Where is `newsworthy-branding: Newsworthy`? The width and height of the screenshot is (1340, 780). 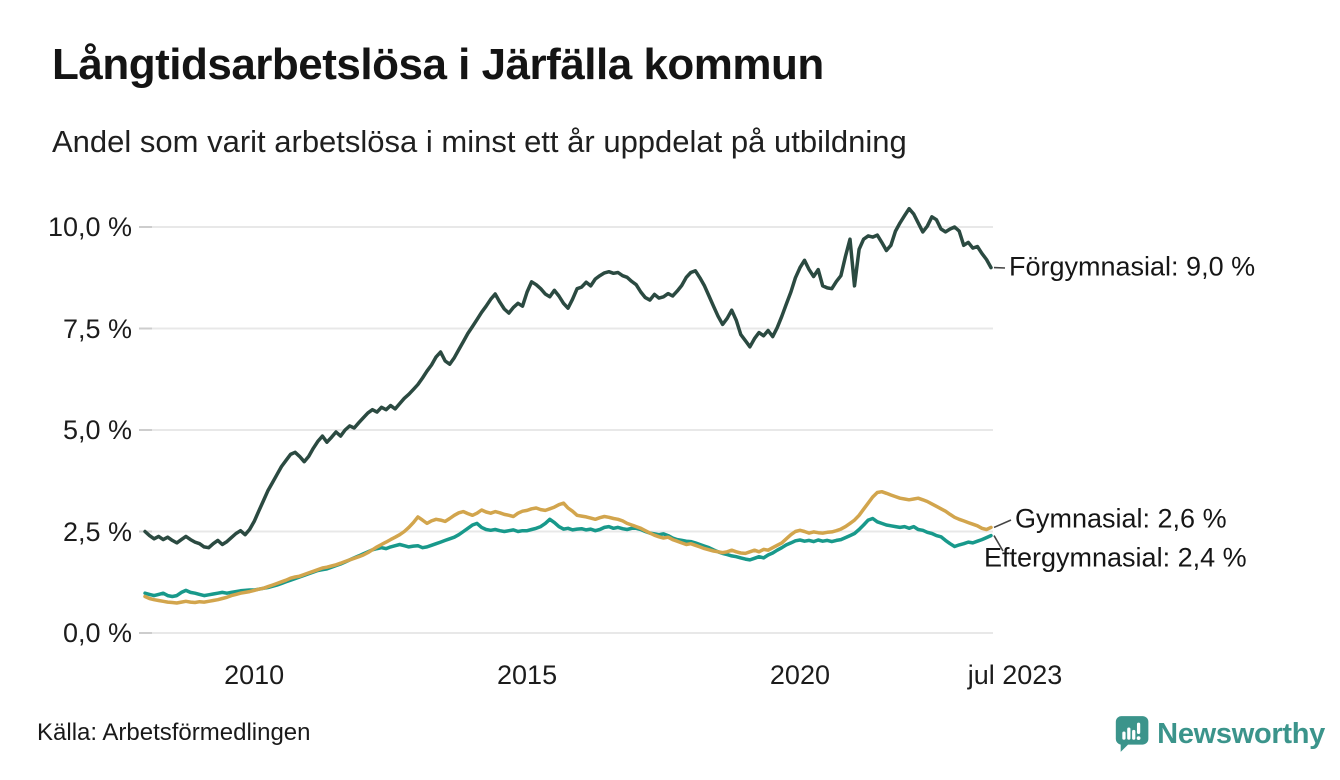
newsworthy-branding: Newsworthy is located at coordinates (1220, 734).